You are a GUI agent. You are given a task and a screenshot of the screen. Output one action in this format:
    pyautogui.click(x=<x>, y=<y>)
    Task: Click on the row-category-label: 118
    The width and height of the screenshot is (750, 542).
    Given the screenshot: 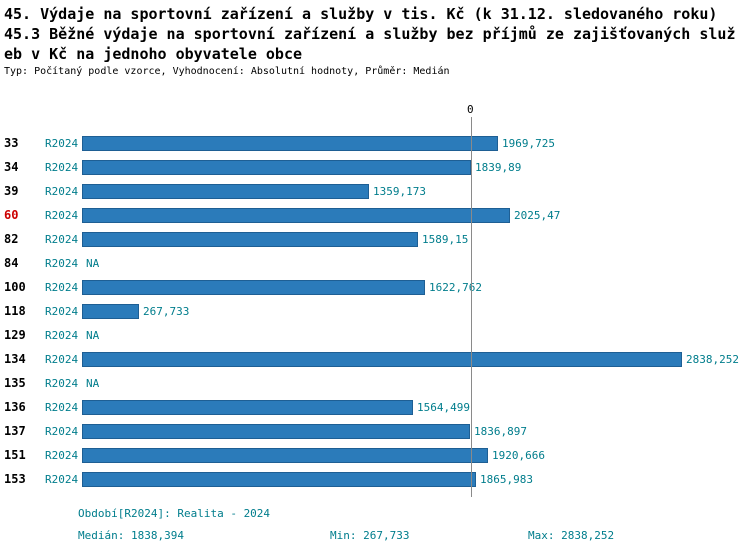 What is the action you would take?
    pyautogui.click(x=15, y=311)
    